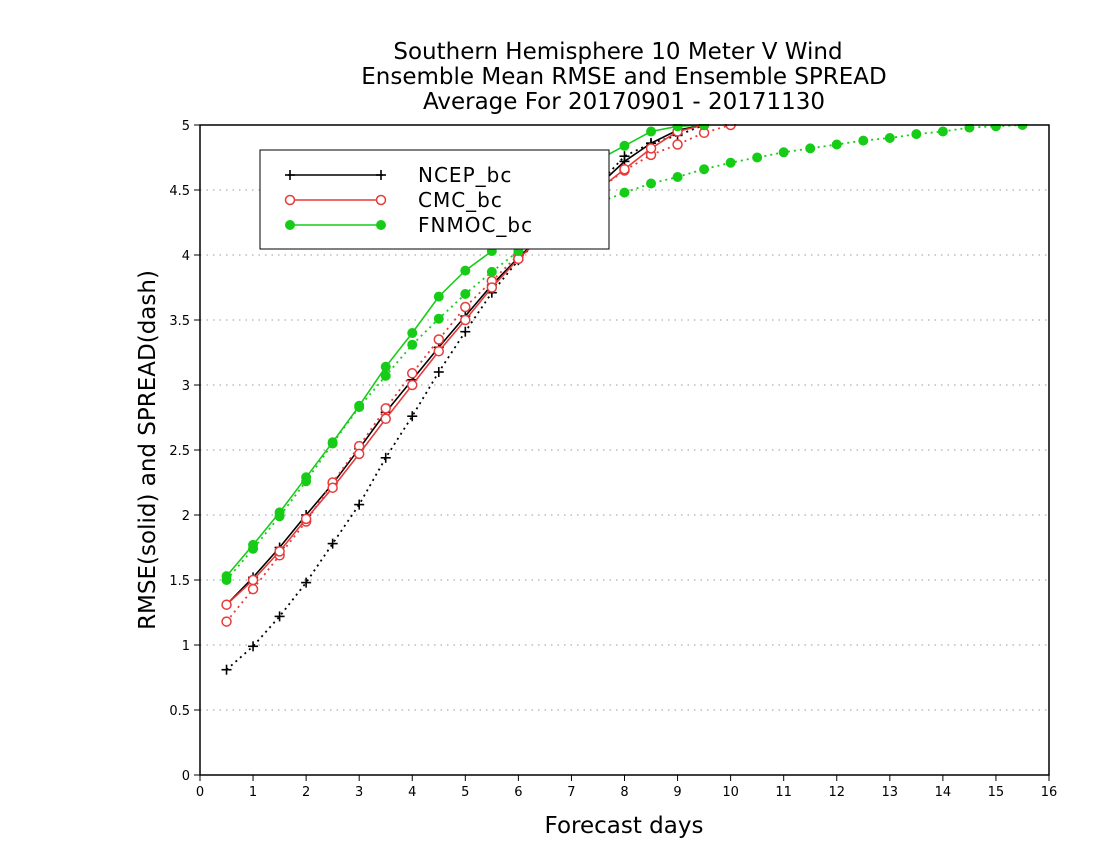 The height and width of the screenshot is (850, 1100). Describe the element at coordinates (179, 321) in the screenshot. I see `y-tick-label: 3.5` at that location.